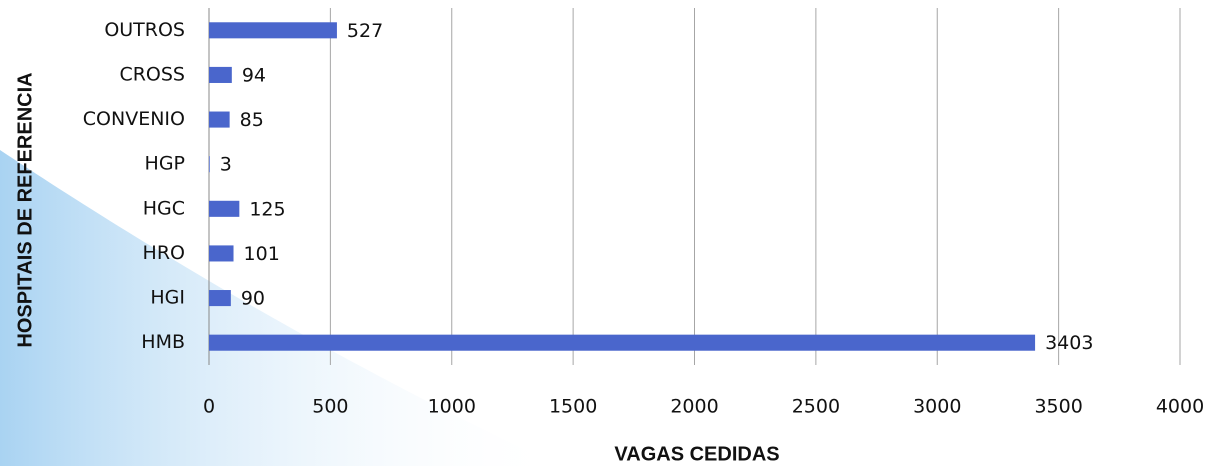 Image resolution: width=1209 pixels, height=470 pixels. I want to click on y-tick-label: OUTROS, so click(144, 30).